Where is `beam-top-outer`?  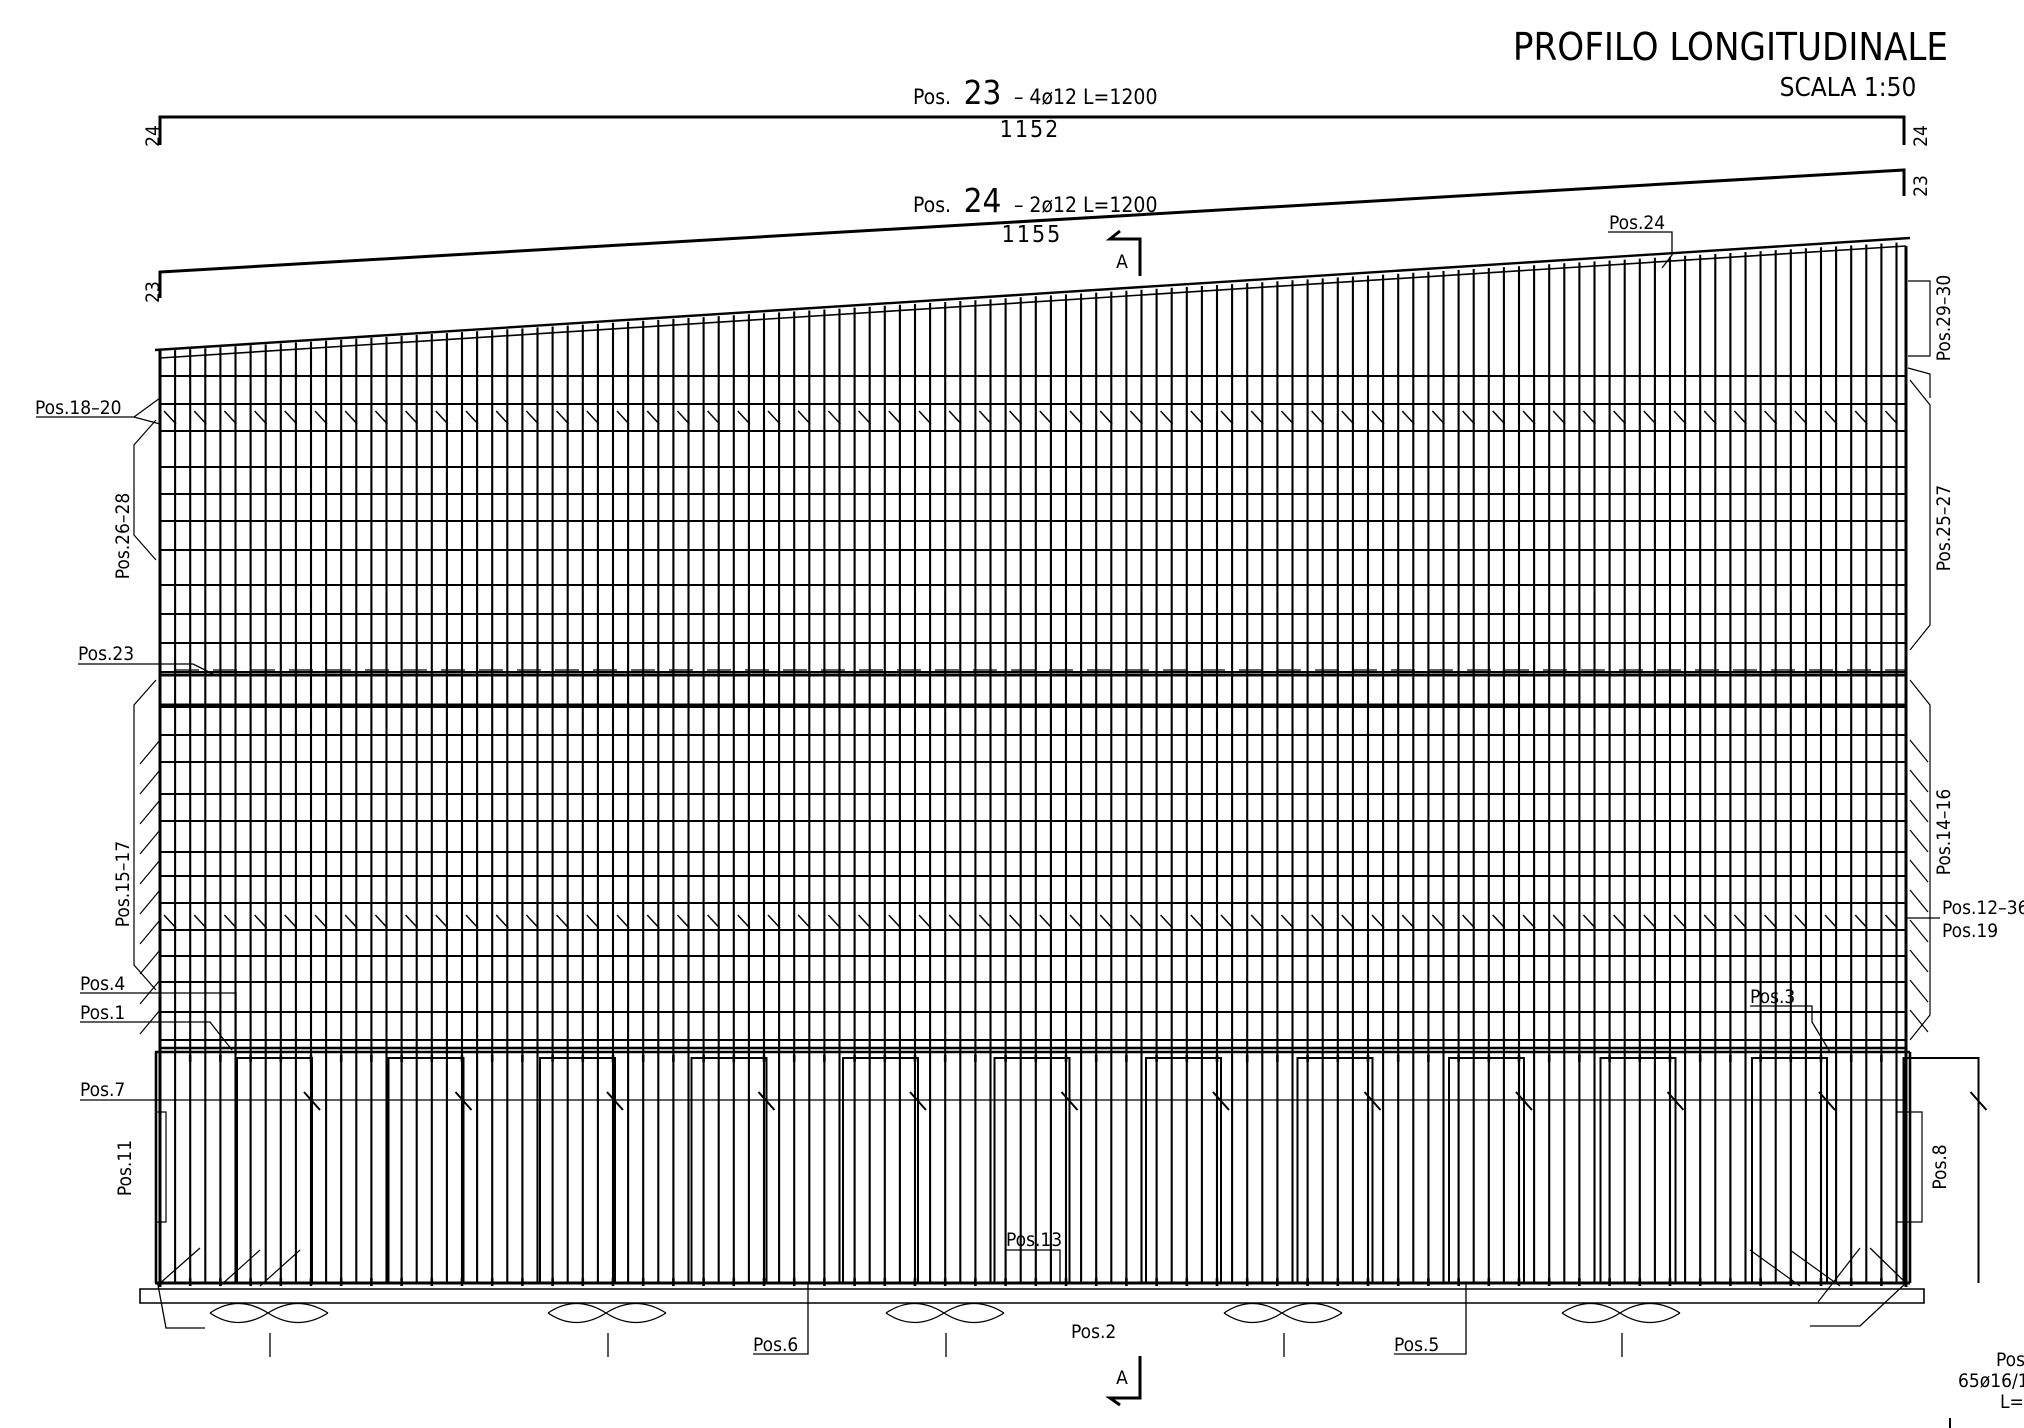 beam-top-outer is located at coordinates (1032, 294).